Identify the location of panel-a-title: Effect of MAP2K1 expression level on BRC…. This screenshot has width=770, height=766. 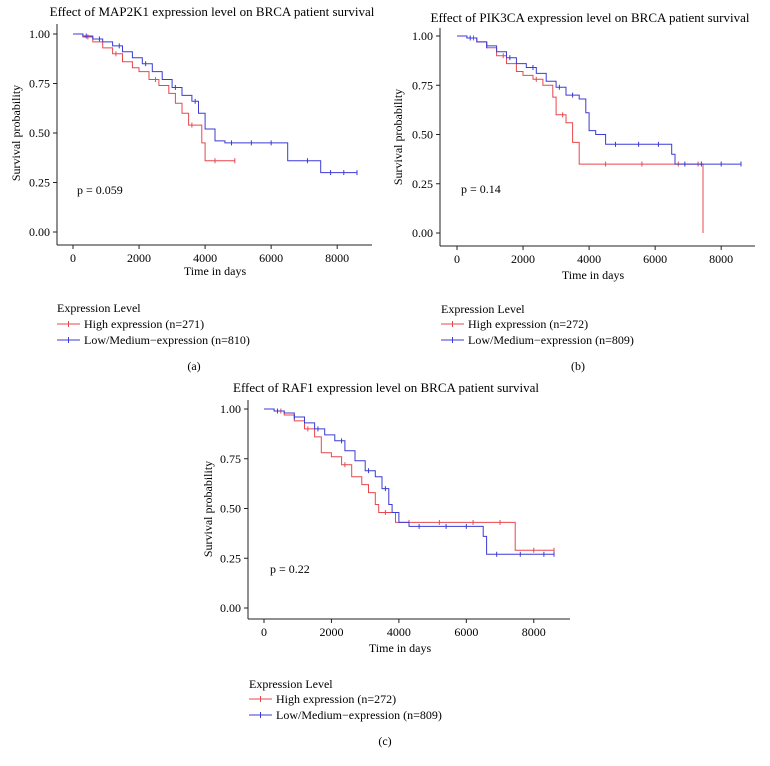
(212, 11).